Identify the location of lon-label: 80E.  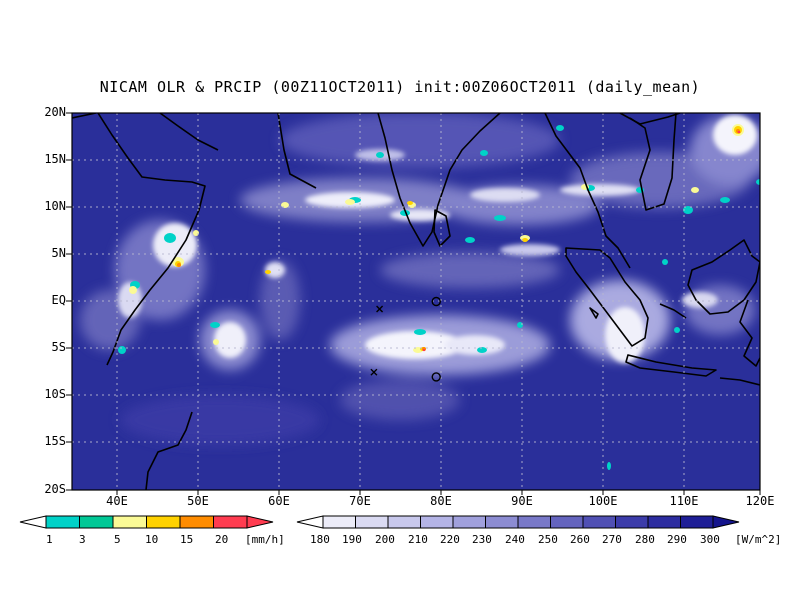
(441, 501).